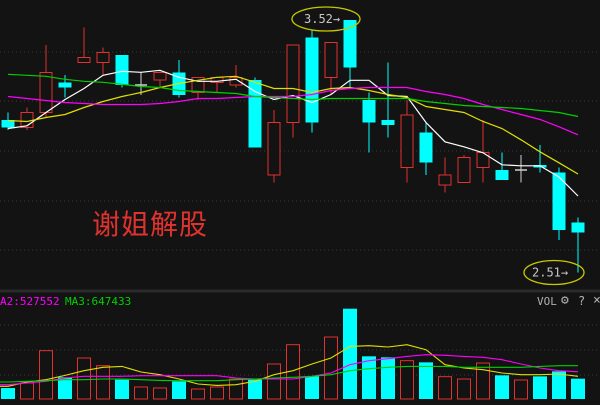 The image size is (600, 405). Describe the element at coordinates (30, 301) in the screenshot. I see `vol-ma2-legend: A2:527552` at that location.